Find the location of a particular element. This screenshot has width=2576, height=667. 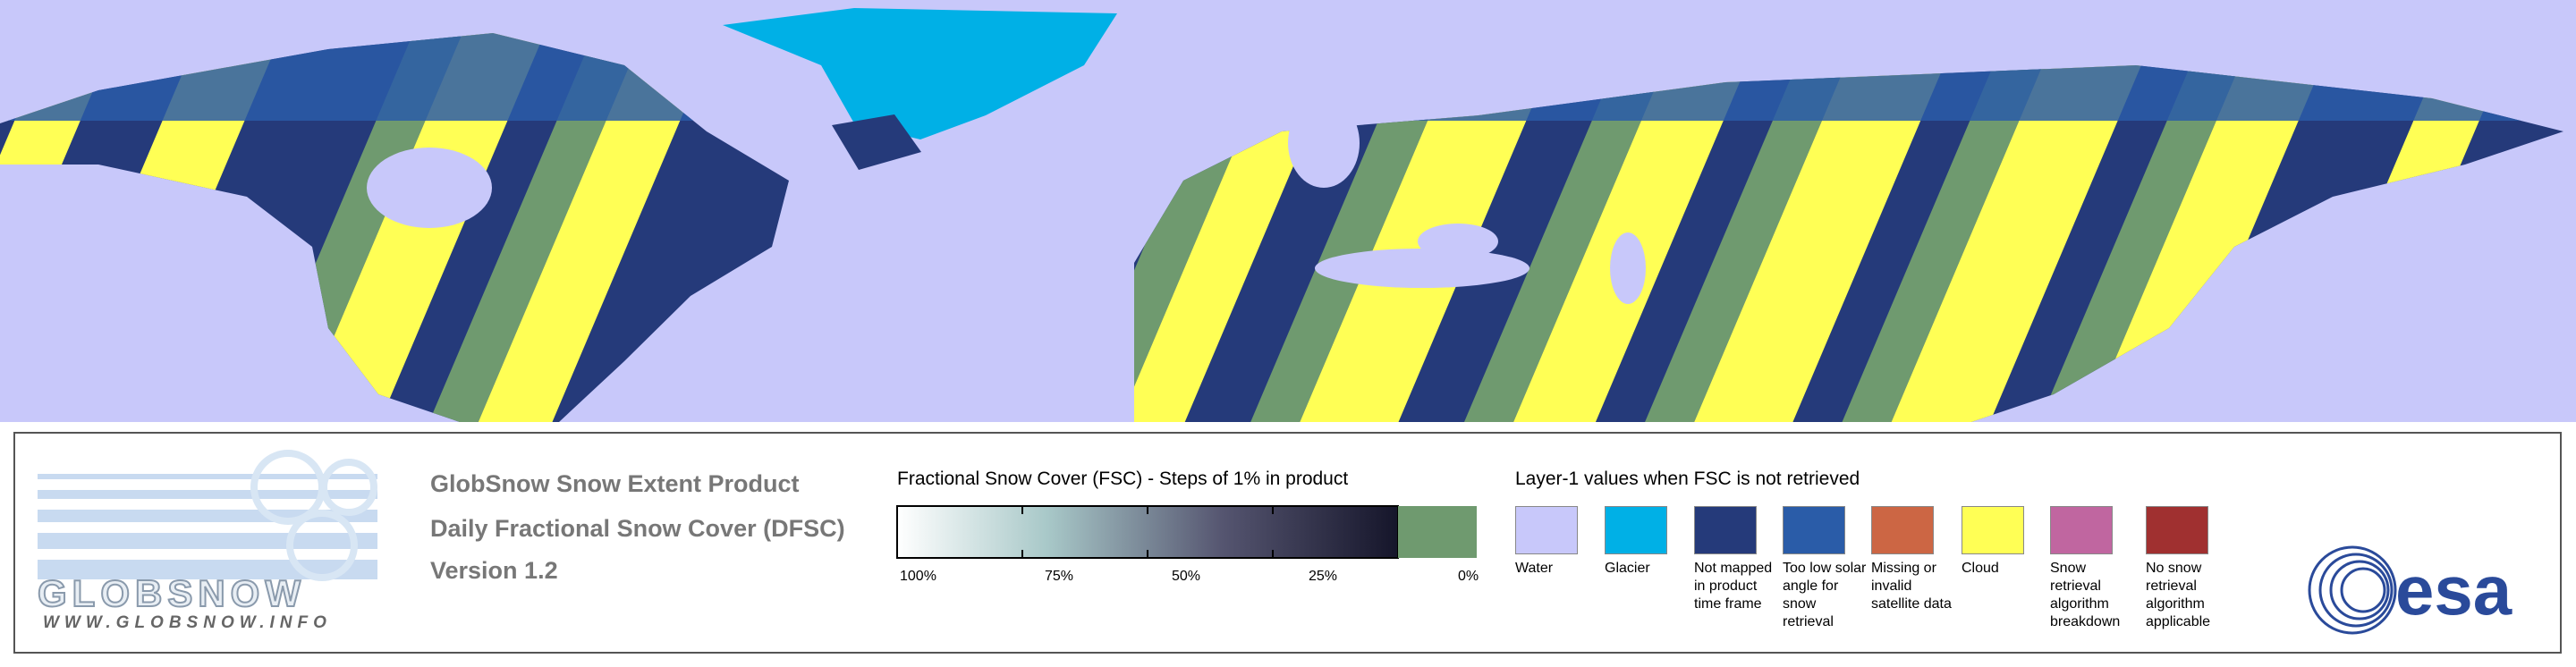

product-version: Version 1.2 is located at coordinates (494, 571).